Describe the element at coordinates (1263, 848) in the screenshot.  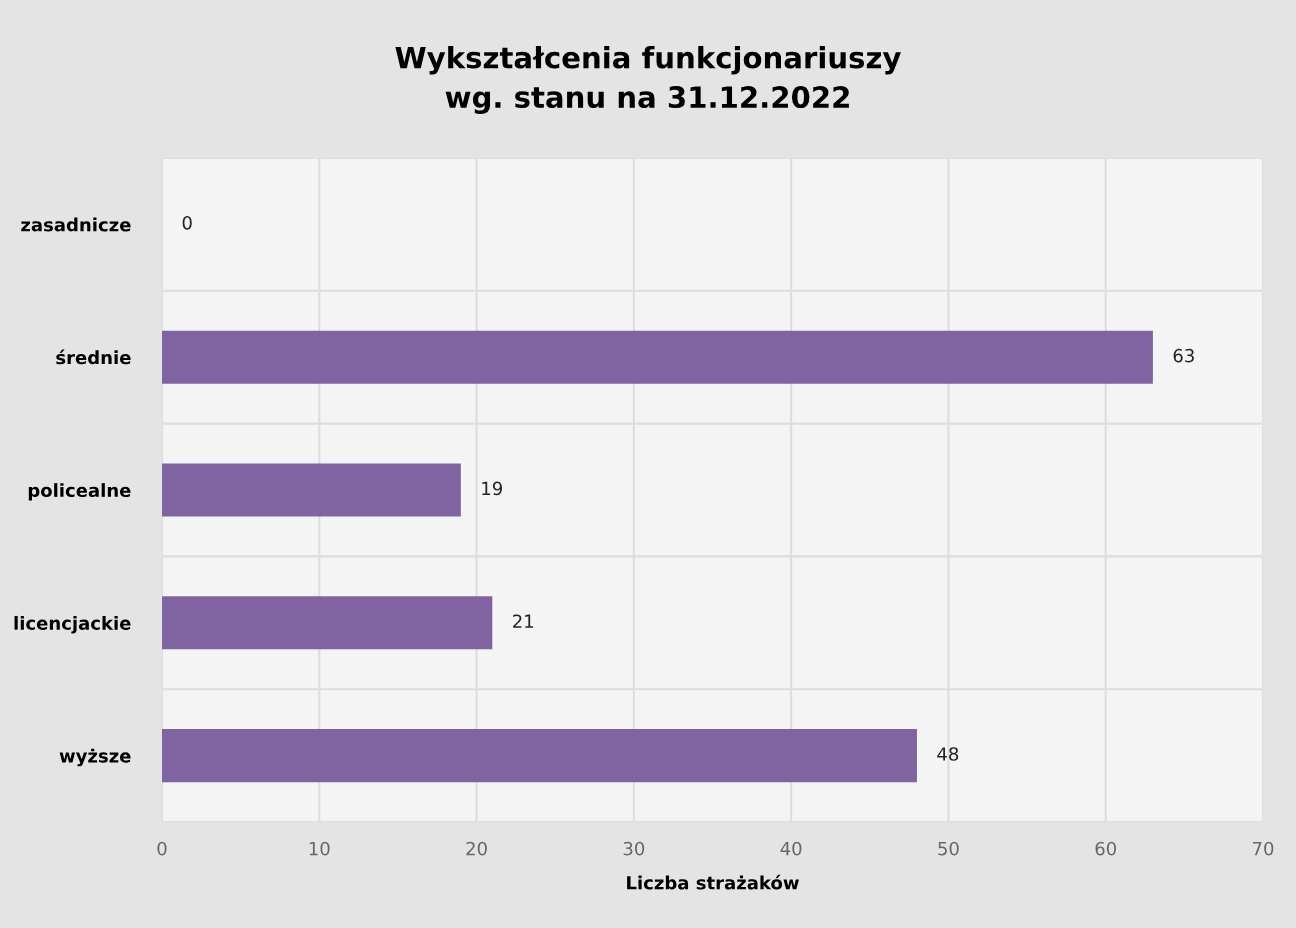
I see `x-tick-label: 70` at that location.